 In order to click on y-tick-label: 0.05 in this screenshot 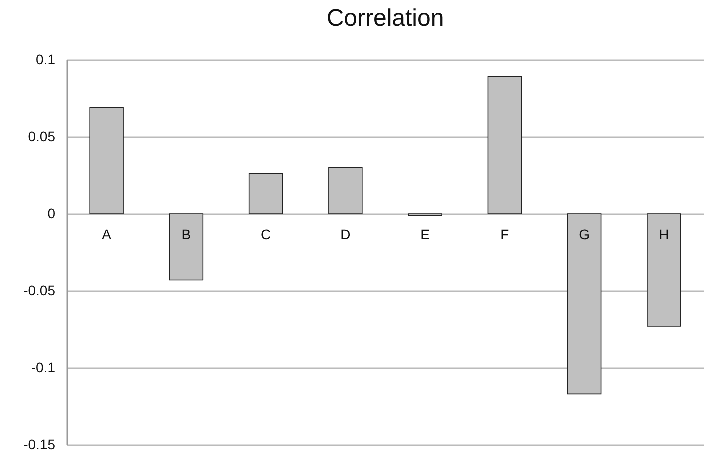, I will do `click(42, 136)`.